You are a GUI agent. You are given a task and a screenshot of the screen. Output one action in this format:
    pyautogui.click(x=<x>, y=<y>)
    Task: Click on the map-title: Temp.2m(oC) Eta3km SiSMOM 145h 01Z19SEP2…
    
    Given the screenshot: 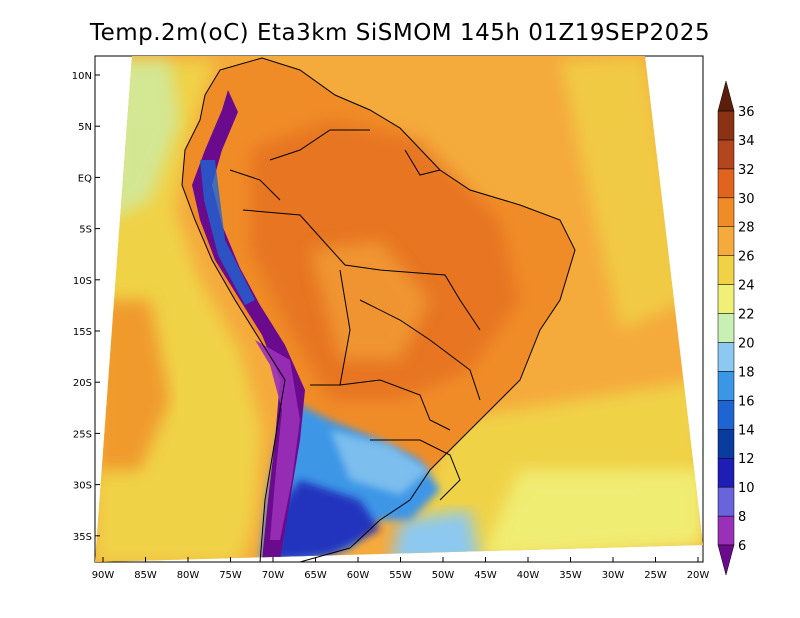 What is the action you would take?
    pyautogui.click(x=400, y=33)
    